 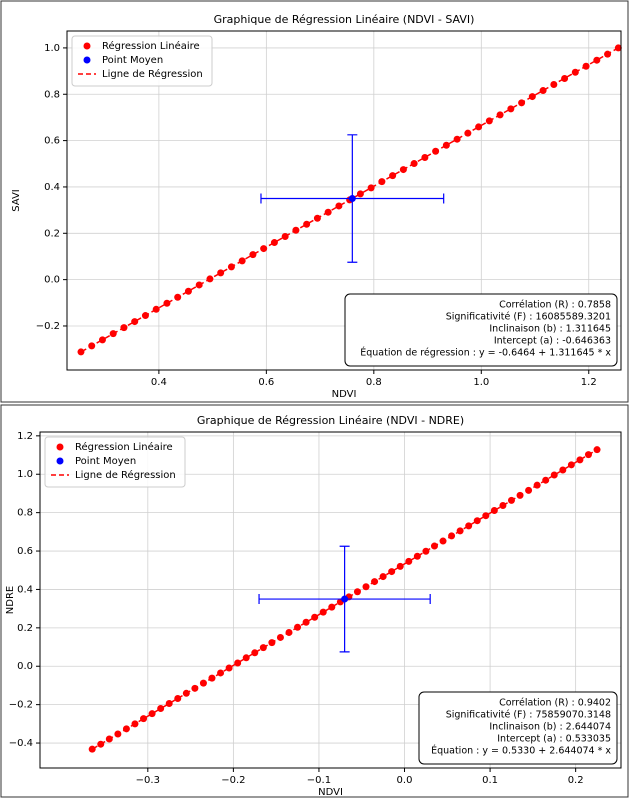 I want to click on y-tick-label: −0.2, so click(x=48, y=326).